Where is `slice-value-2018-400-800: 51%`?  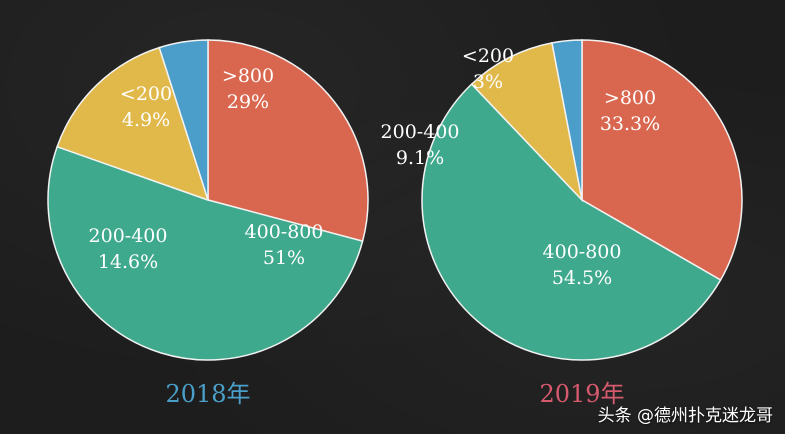 slice-value-2018-400-800: 51% is located at coordinates (284, 258).